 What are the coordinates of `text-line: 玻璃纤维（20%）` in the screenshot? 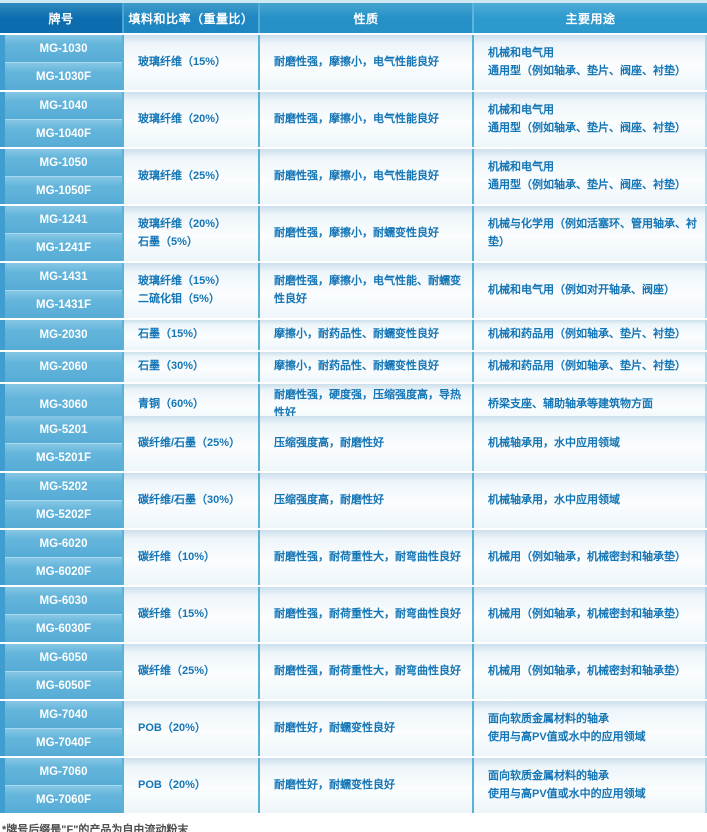 It's located at (182, 223).